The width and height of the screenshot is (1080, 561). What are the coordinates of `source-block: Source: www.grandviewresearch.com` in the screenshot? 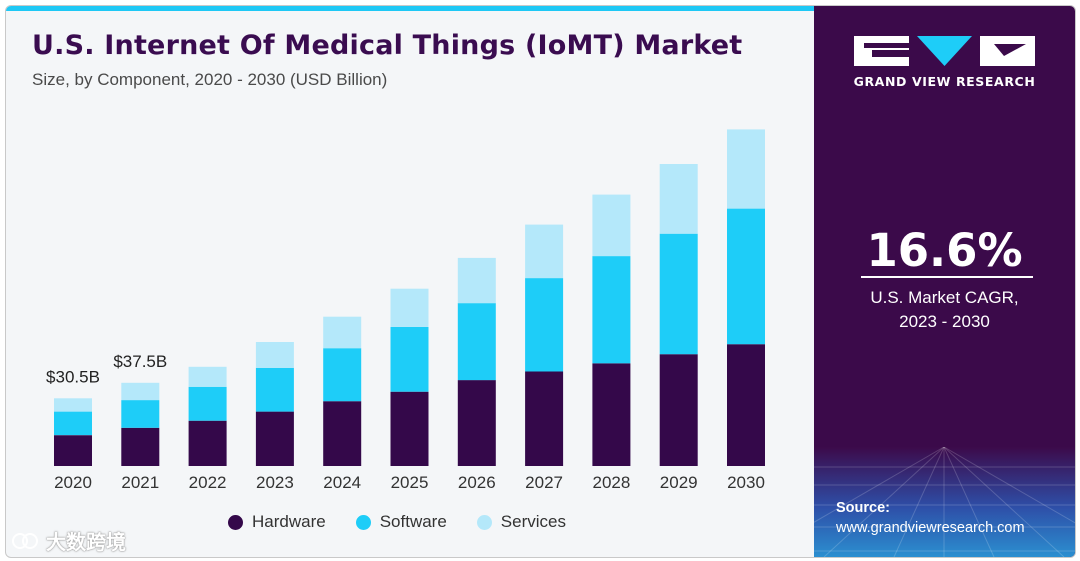 It's located at (930, 518).